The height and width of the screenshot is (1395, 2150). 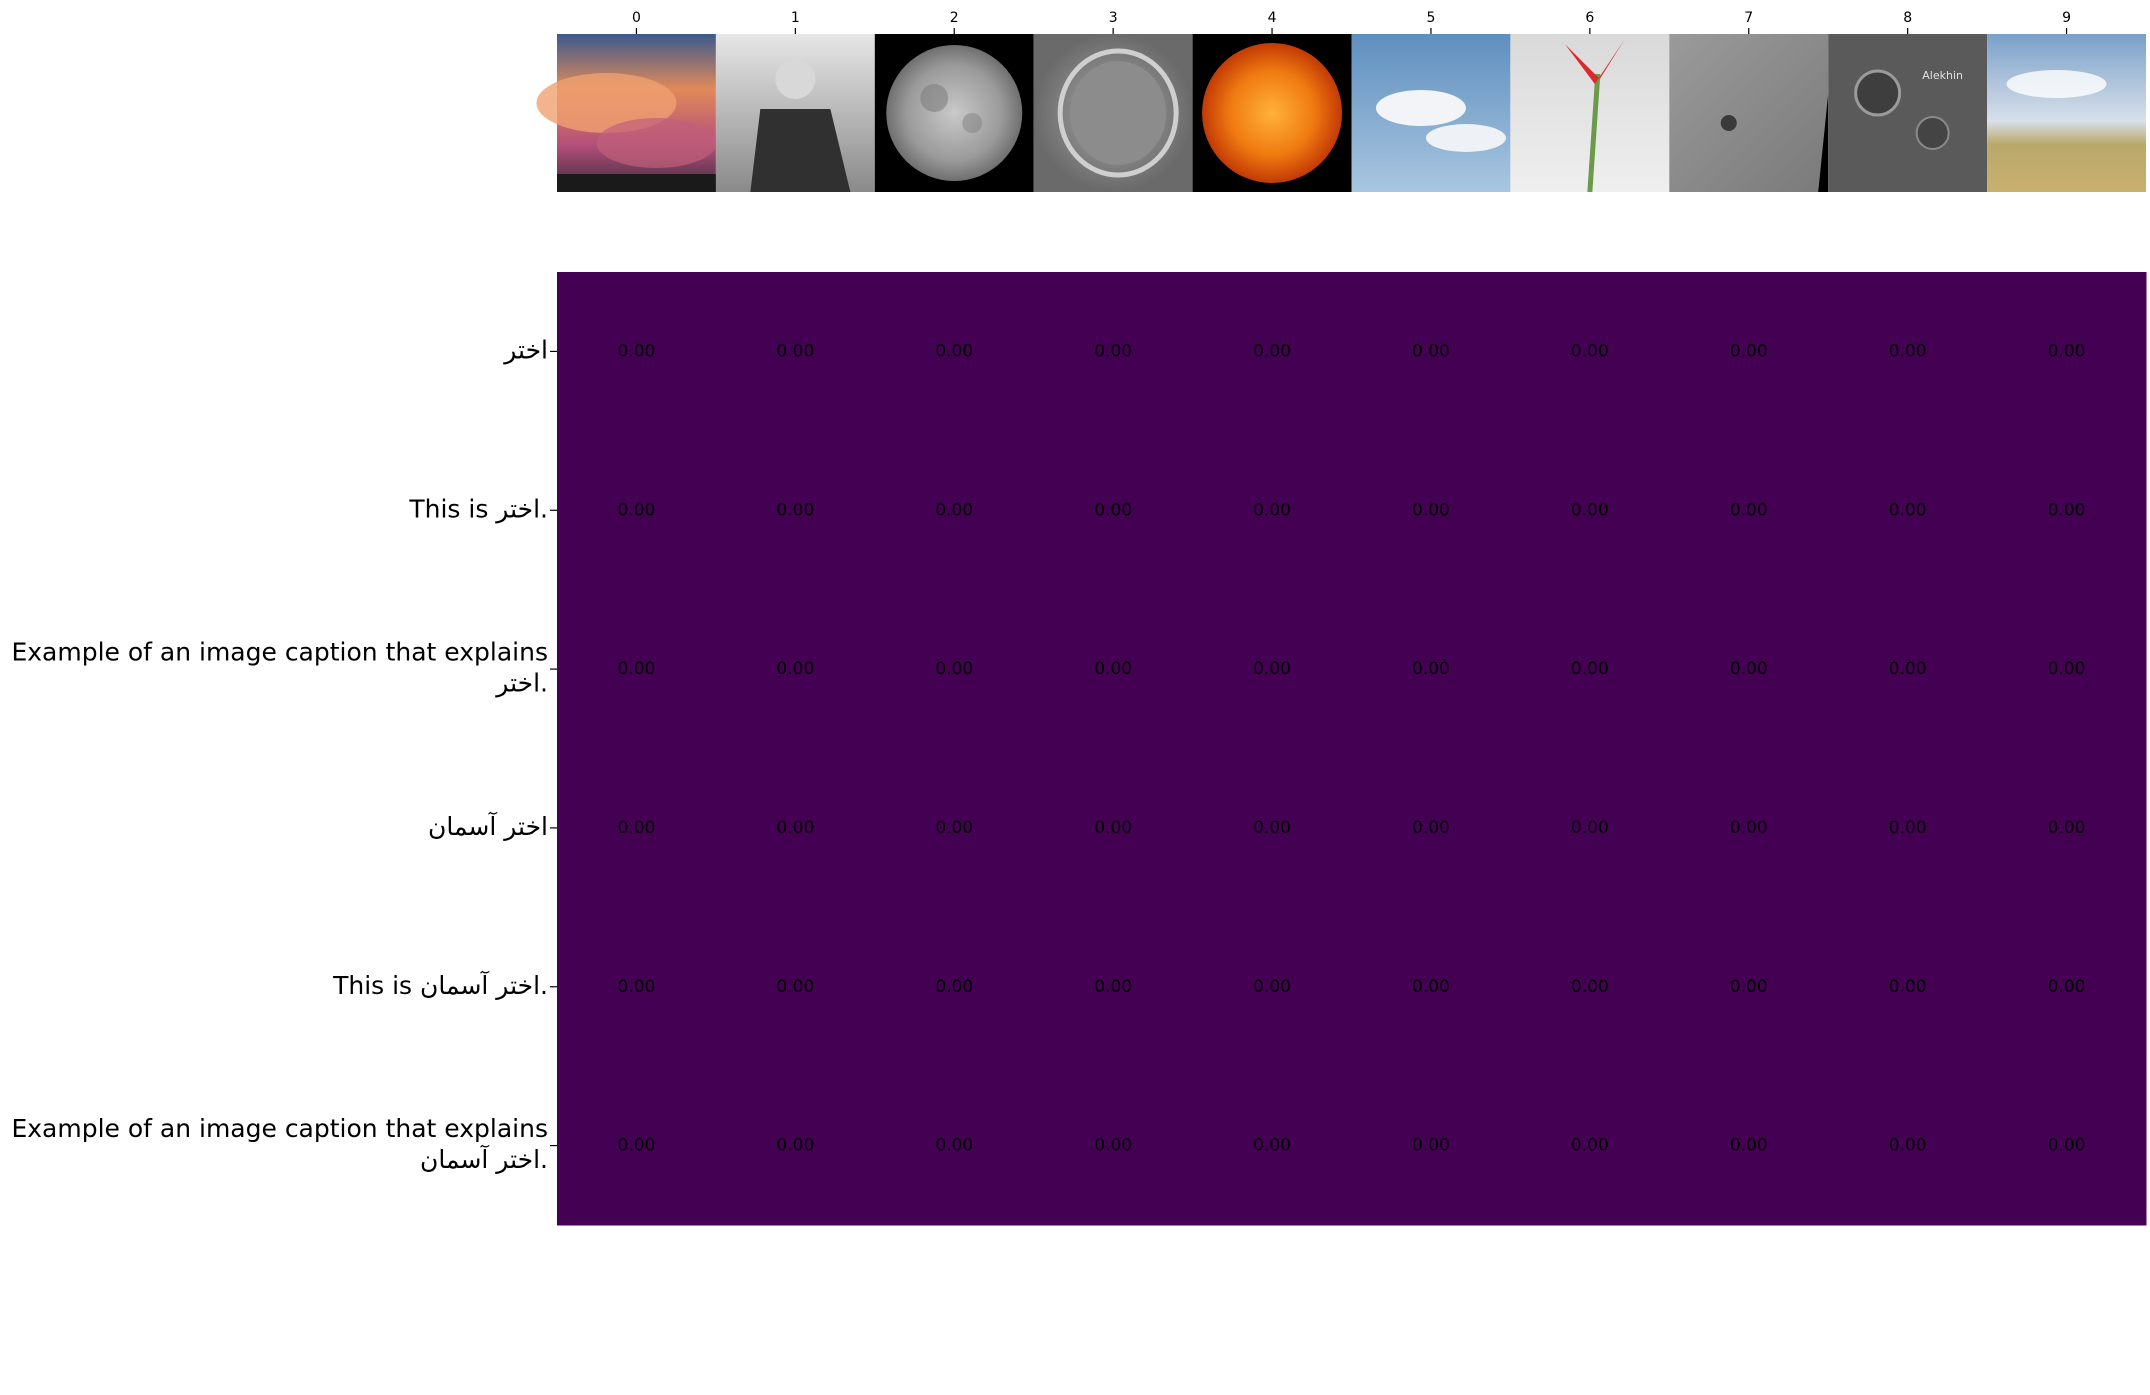 What do you see at coordinates (1113, 113) in the screenshot?
I see `lunar-crater-image` at bounding box center [1113, 113].